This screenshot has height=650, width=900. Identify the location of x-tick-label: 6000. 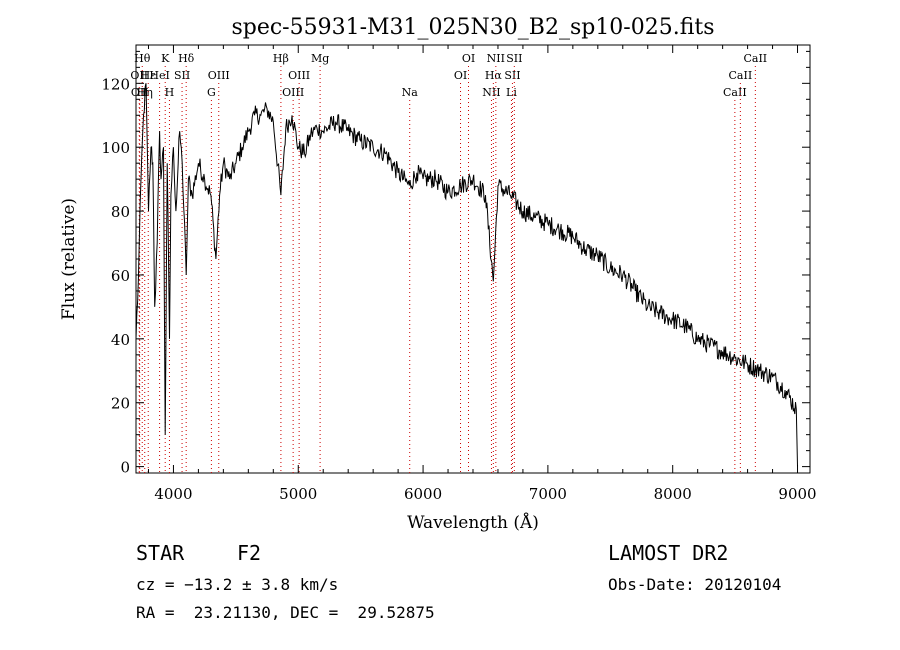
(423, 494).